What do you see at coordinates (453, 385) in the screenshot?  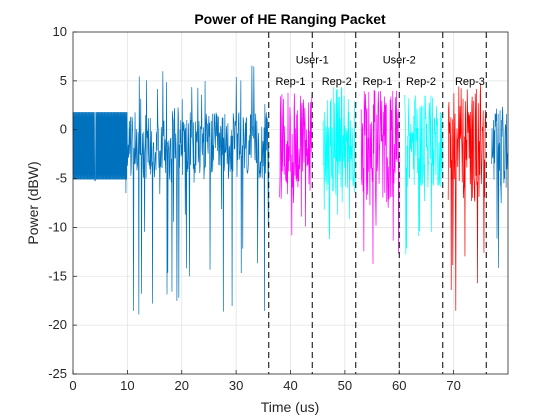 I see `x-tick-label: 70` at bounding box center [453, 385].